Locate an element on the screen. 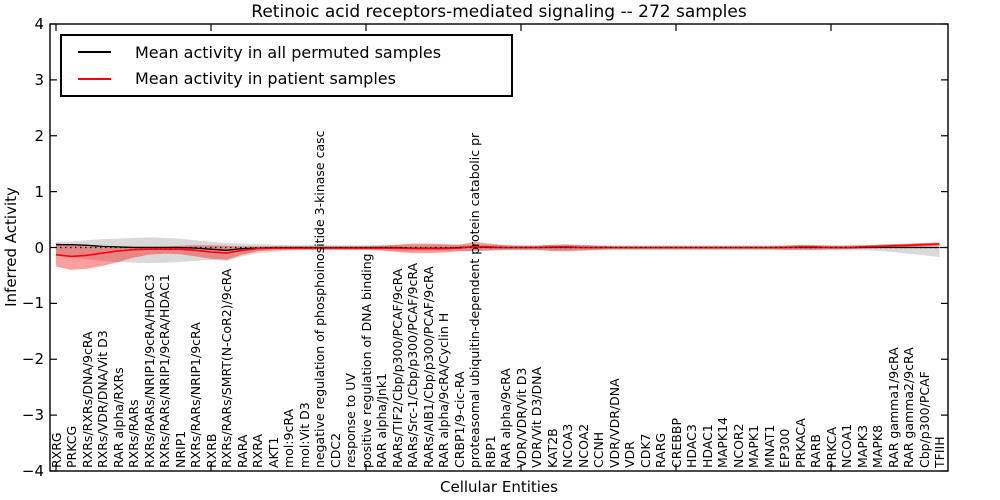 The height and width of the screenshot is (500, 1000). x-tick-label: AKT1 is located at coordinates (273, 452).